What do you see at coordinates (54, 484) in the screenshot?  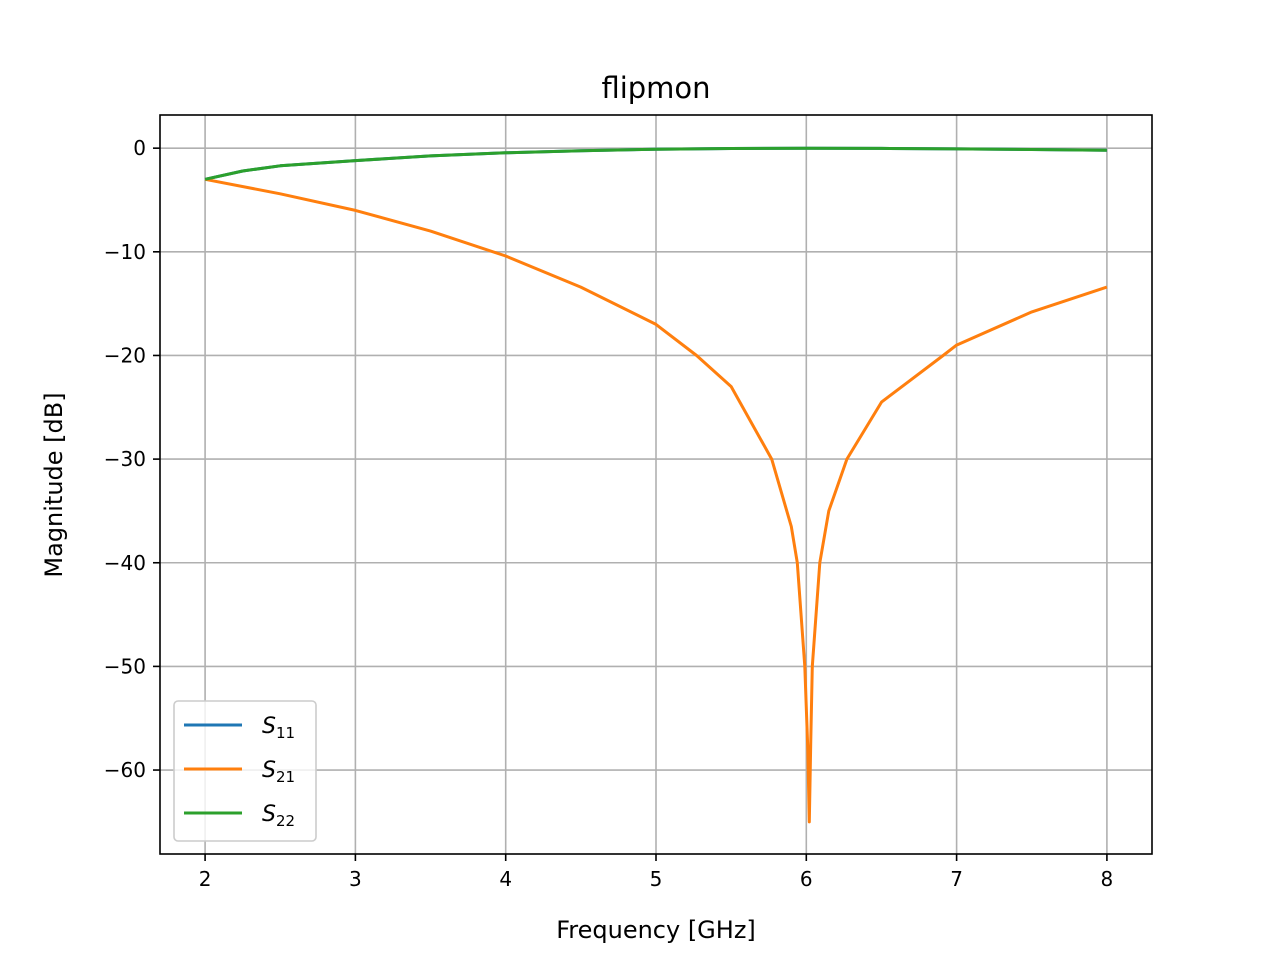 I see `y-axis-label: Magnitude [dB]` at bounding box center [54, 484].